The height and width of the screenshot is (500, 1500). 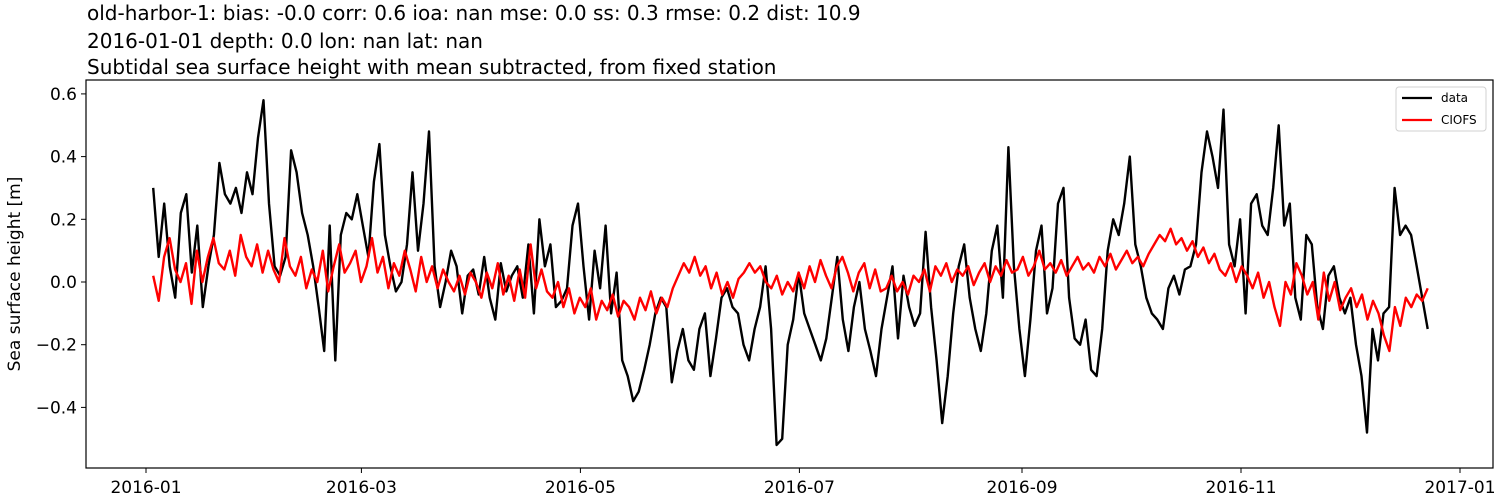 What do you see at coordinates (63, 95) in the screenshot?
I see `y-tick-label: 0.6` at bounding box center [63, 95].